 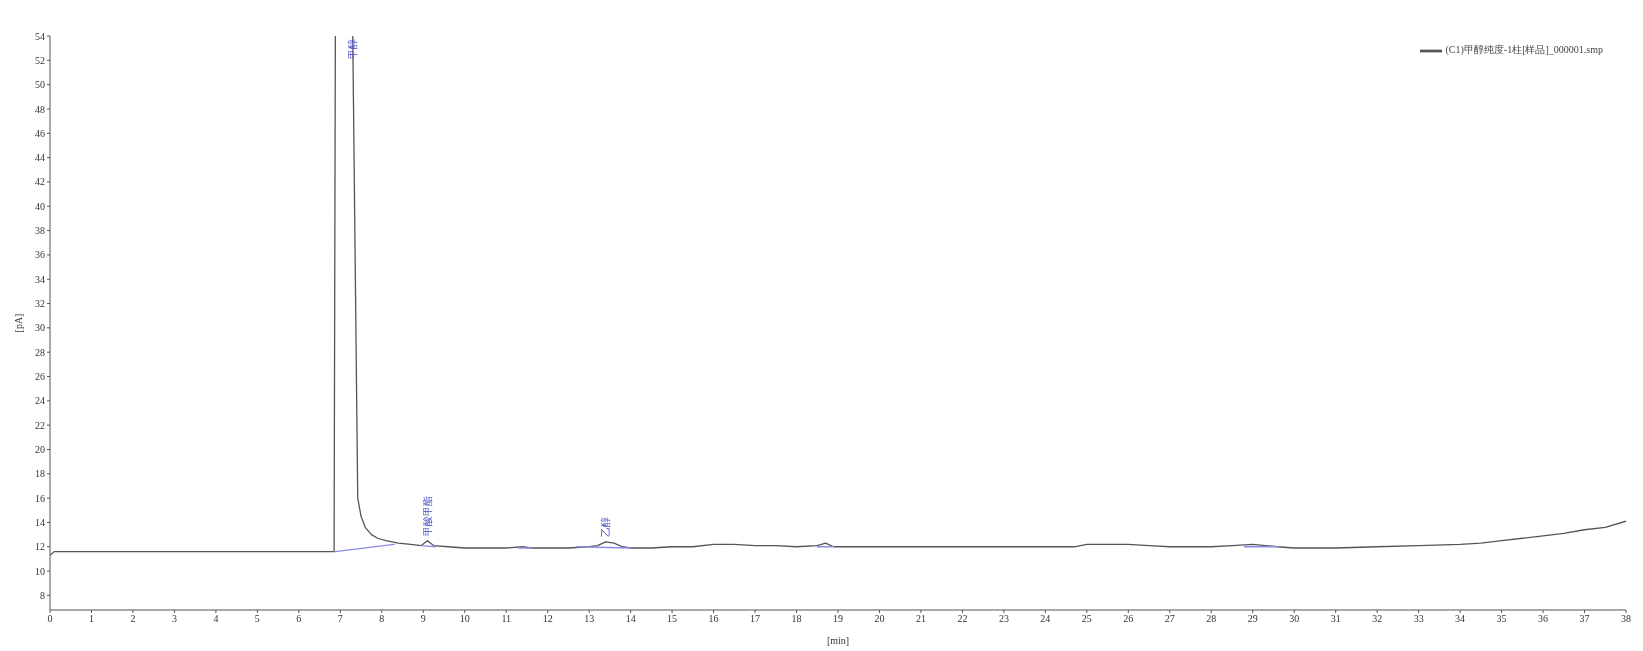 What do you see at coordinates (40, 36) in the screenshot?
I see `y-tick-label: 54` at bounding box center [40, 36].